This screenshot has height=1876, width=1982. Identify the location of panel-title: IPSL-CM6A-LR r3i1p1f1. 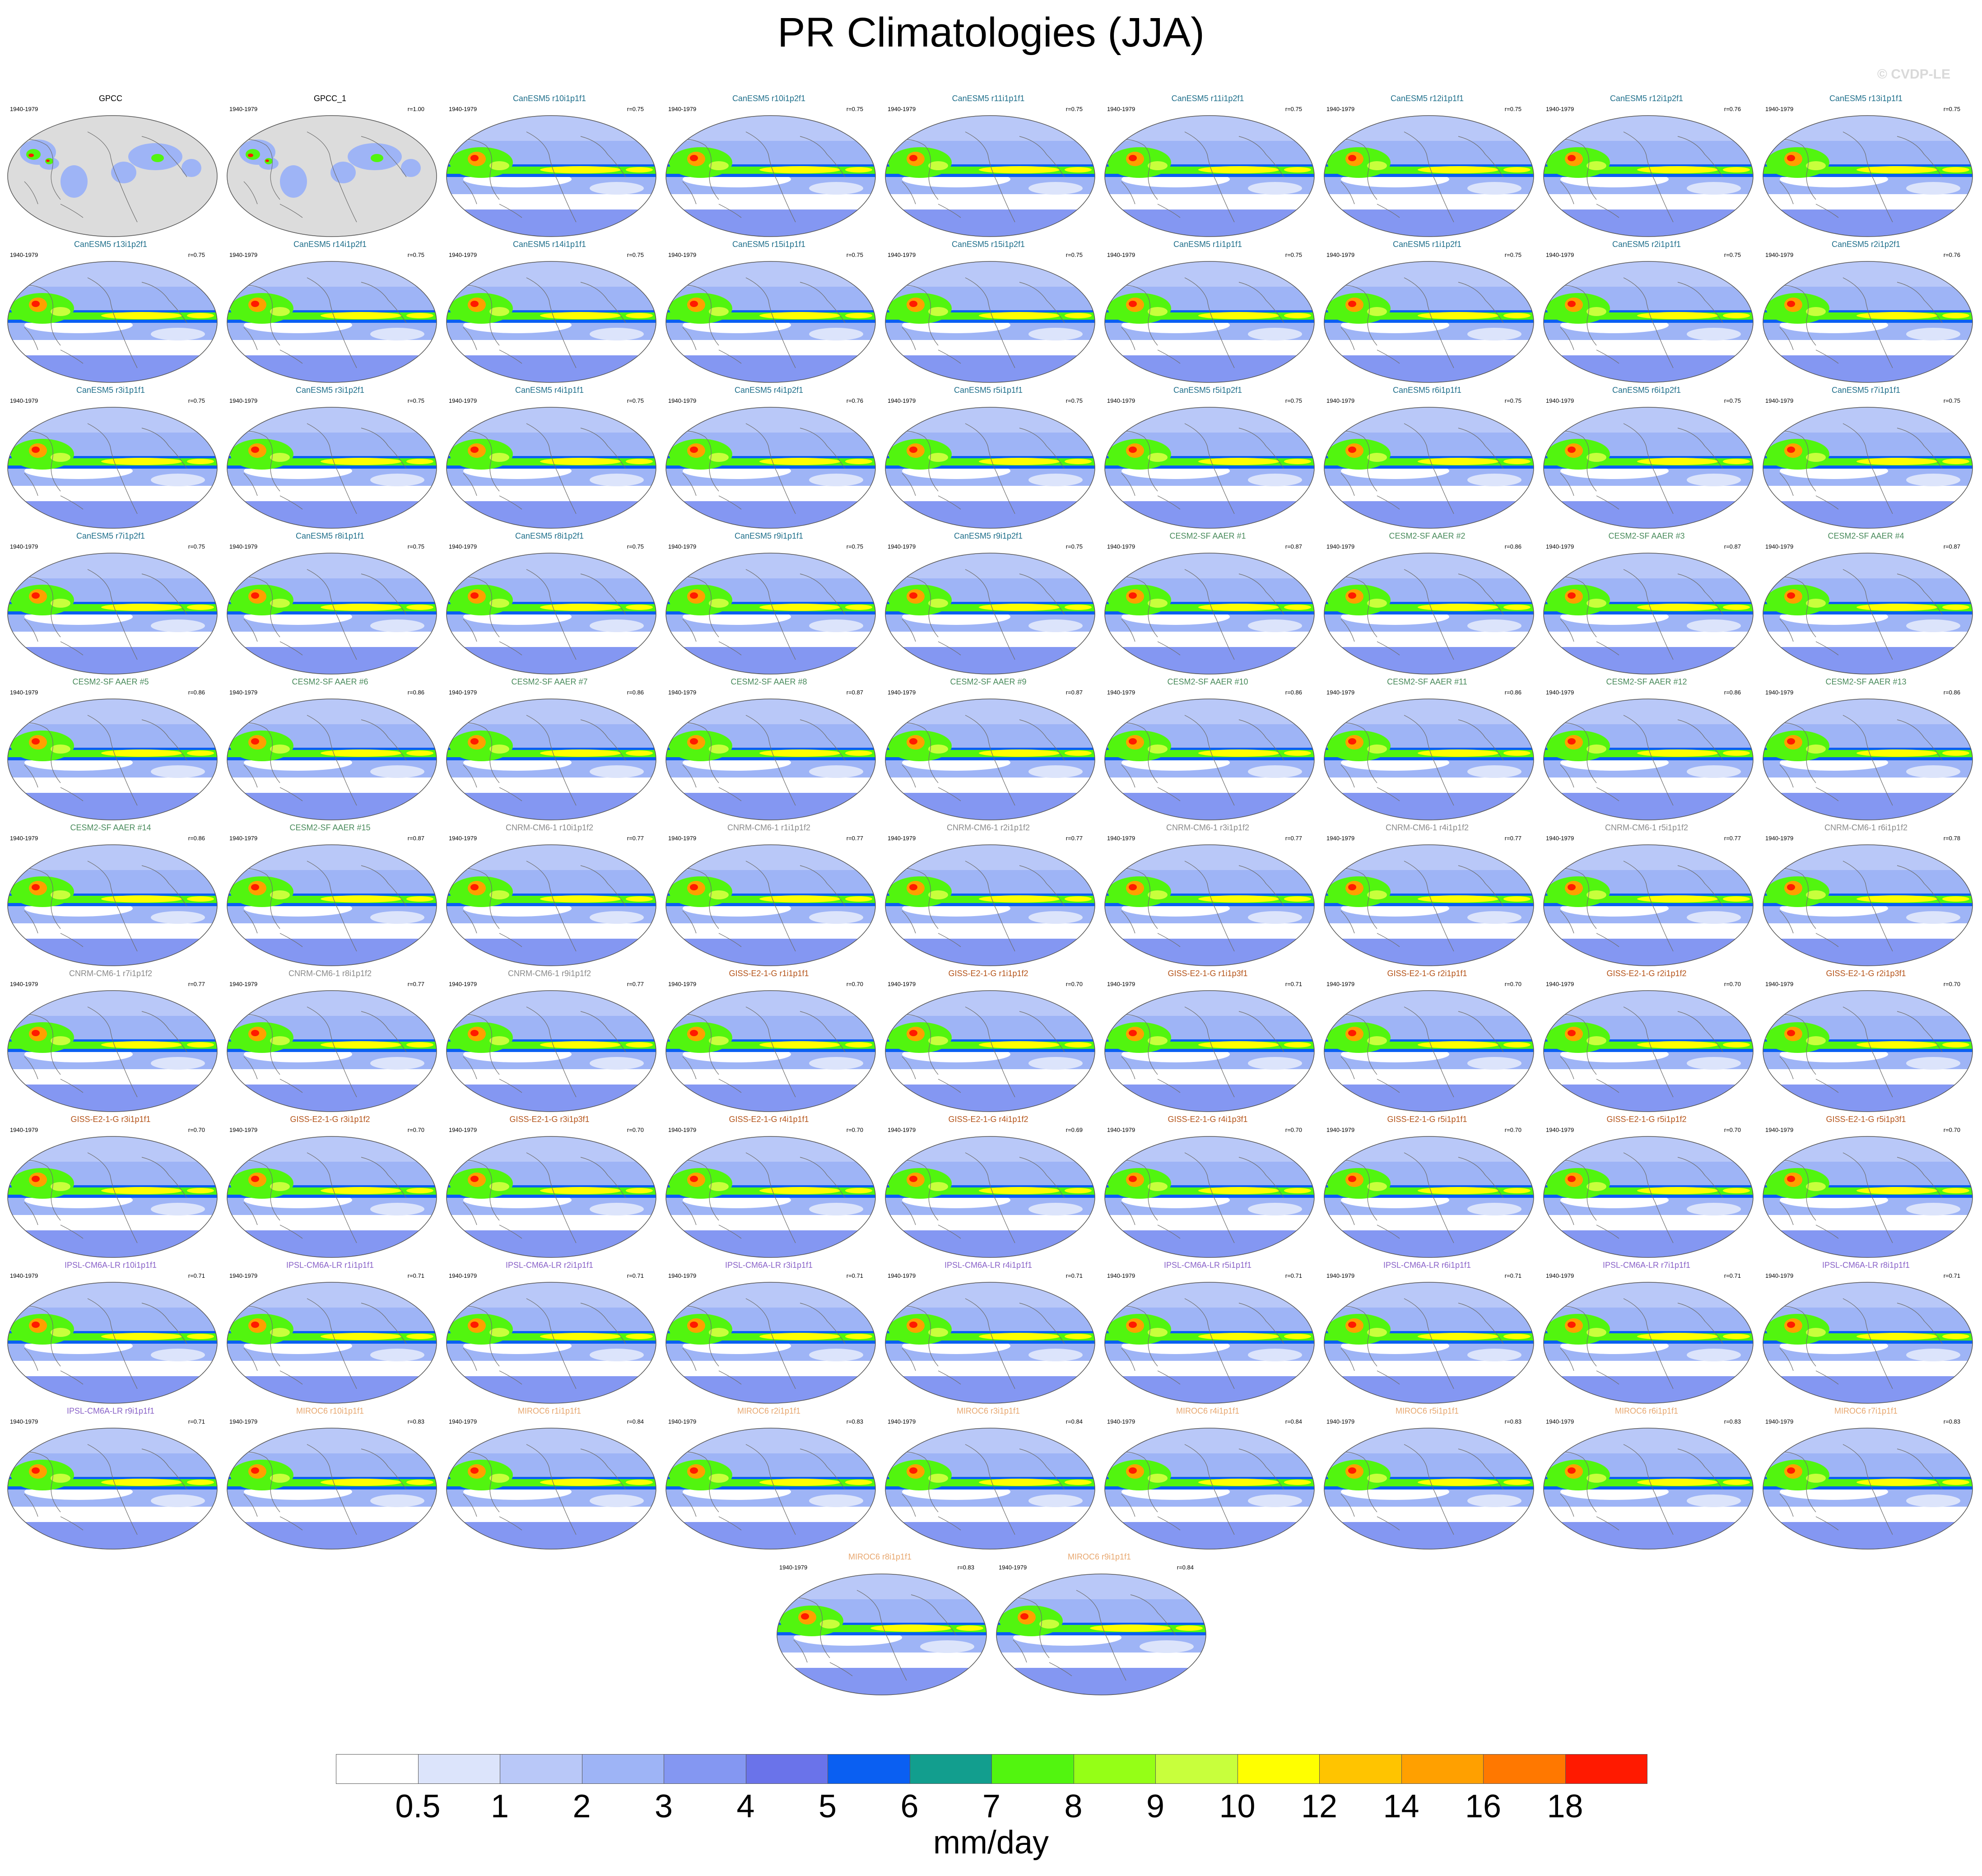
(769, 1265).